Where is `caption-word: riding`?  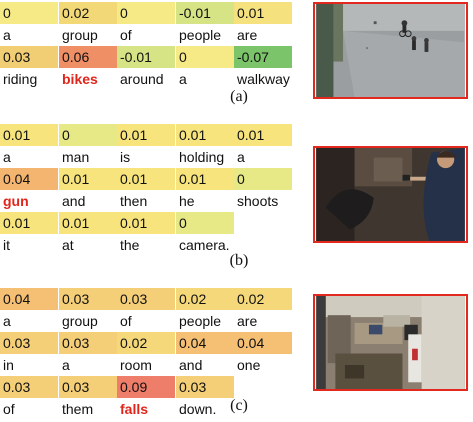 caption-word: riding is located at coordinates (20, 79).